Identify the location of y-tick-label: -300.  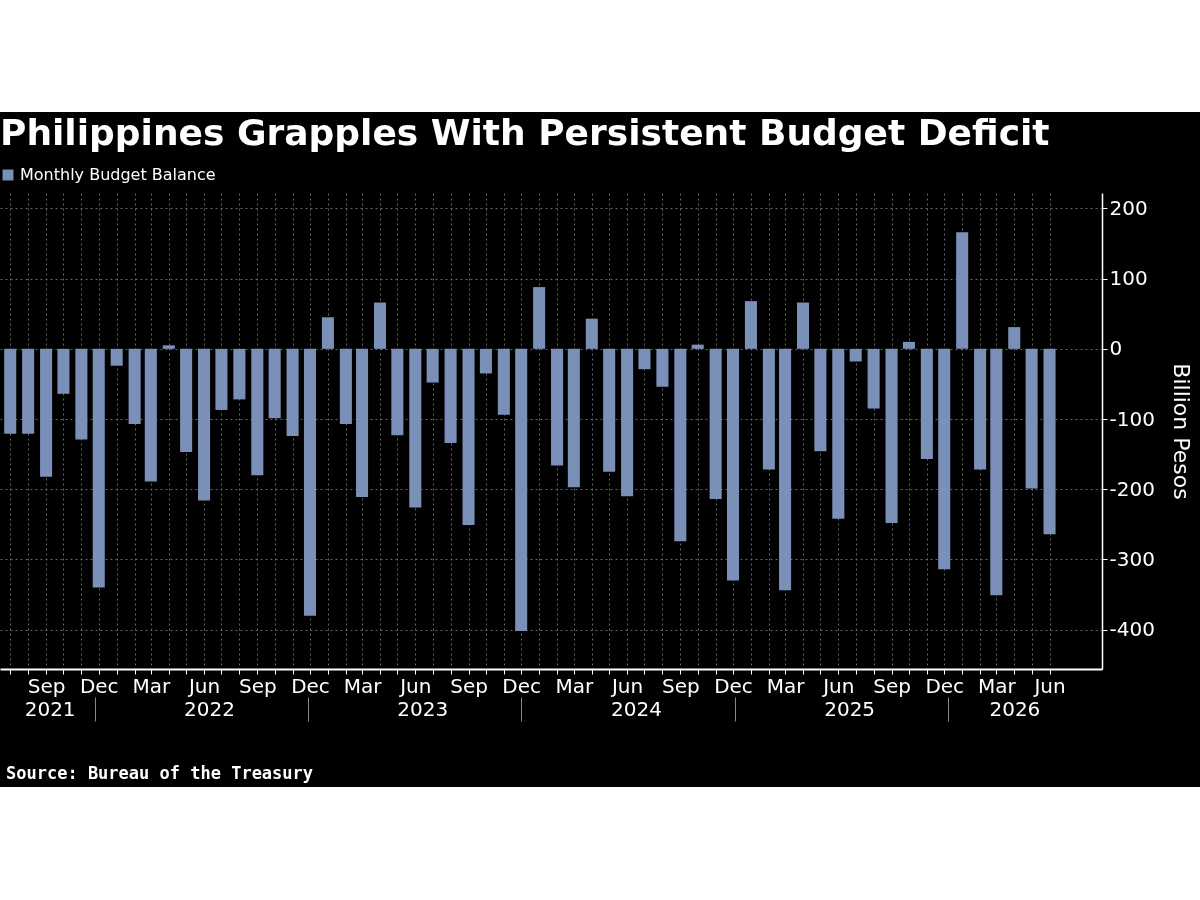
(1132, 558).